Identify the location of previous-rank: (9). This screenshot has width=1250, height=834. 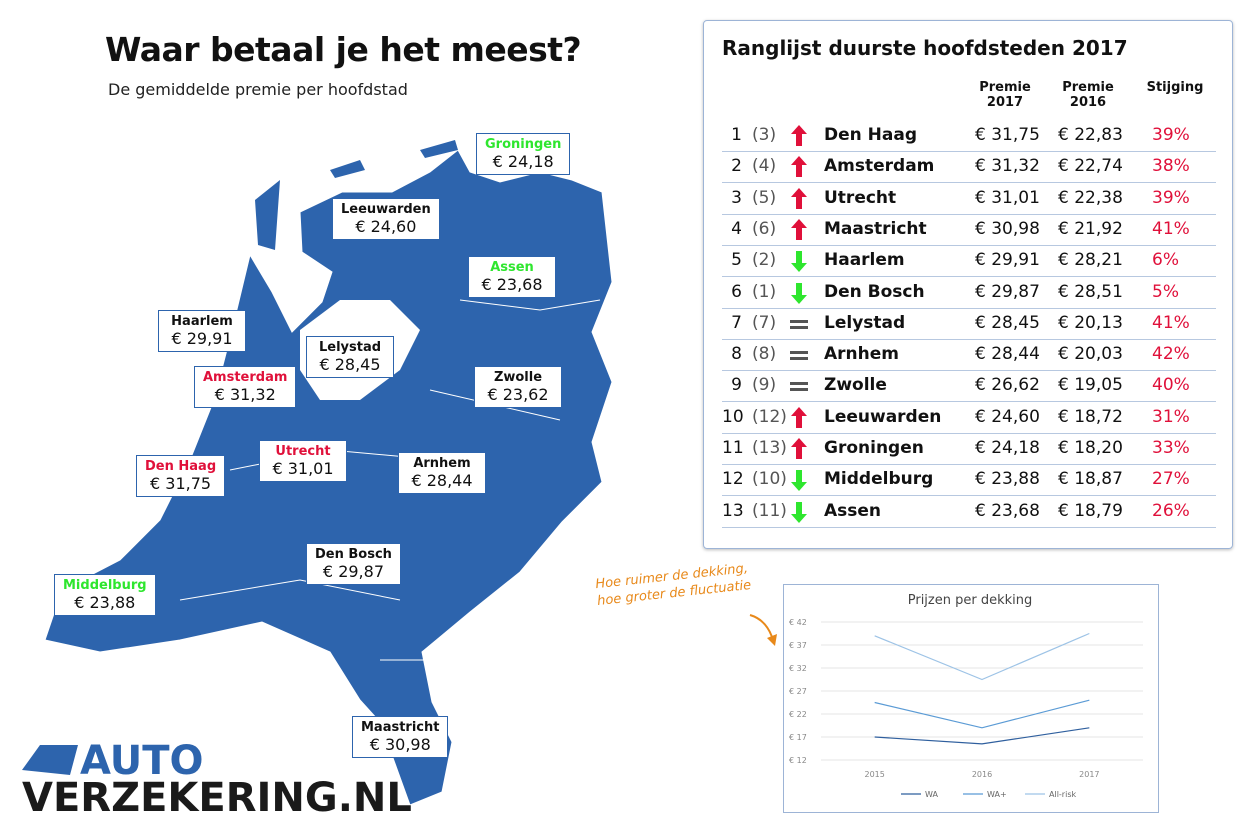
(764, 385).